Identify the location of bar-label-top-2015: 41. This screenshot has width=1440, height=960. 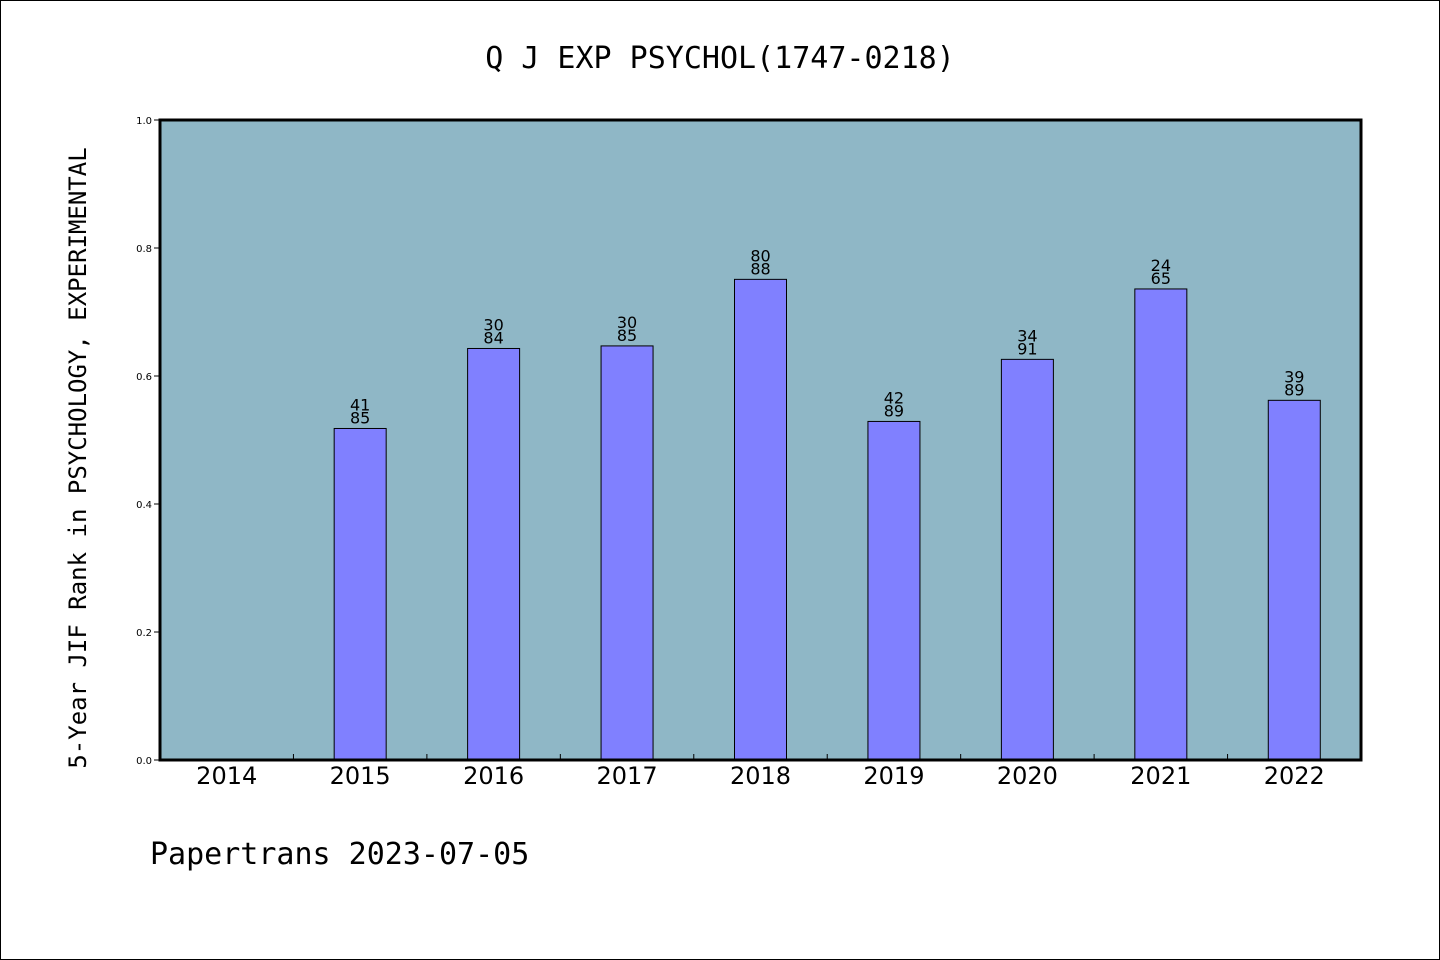
(360, 404).